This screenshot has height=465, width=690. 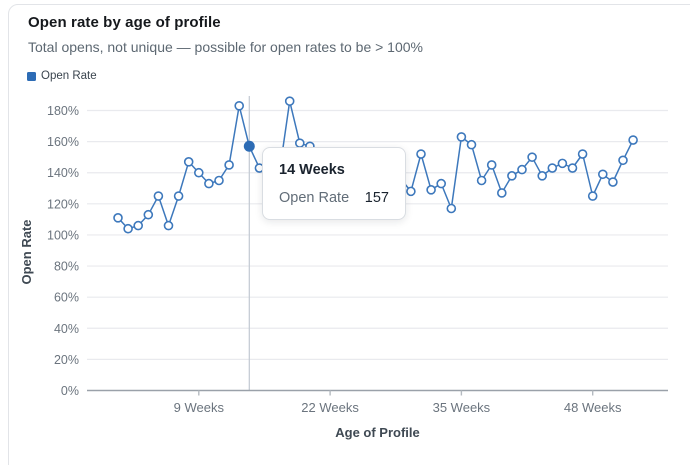 What do you see at coordinates (124, 22) in the screenshot?
I see `page-title: Open rate by age of profile` at bounding box center [124, 22].